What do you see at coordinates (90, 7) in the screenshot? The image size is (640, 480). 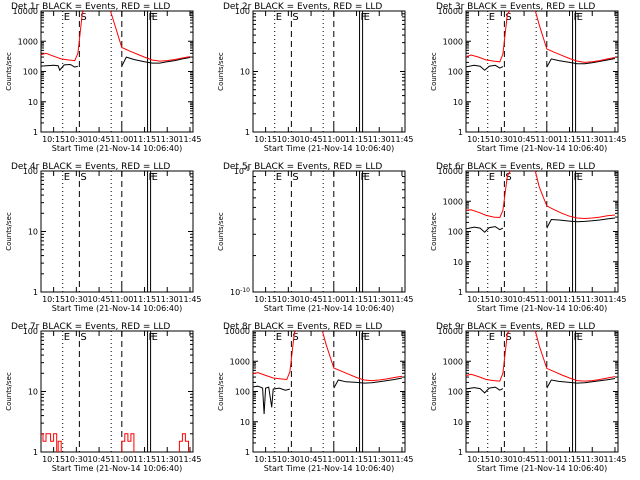 I see `panel-title: Det 1r BLACK = Events, RED = LLD` at bounding box center [90, 7].